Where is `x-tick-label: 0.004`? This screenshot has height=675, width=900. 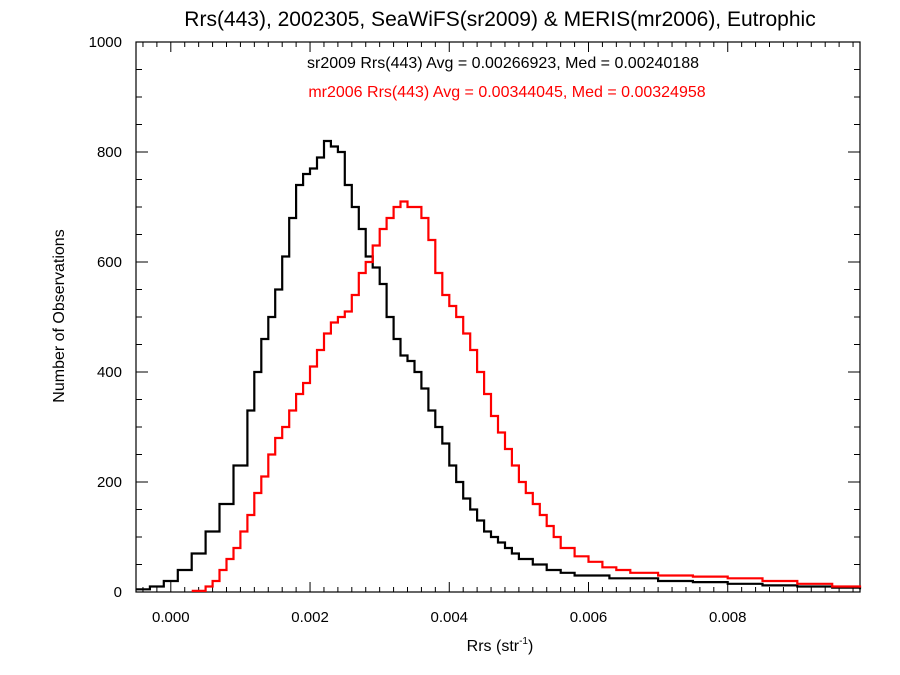 x-tick-label: 0.004 is located at coordinates (449, 617).